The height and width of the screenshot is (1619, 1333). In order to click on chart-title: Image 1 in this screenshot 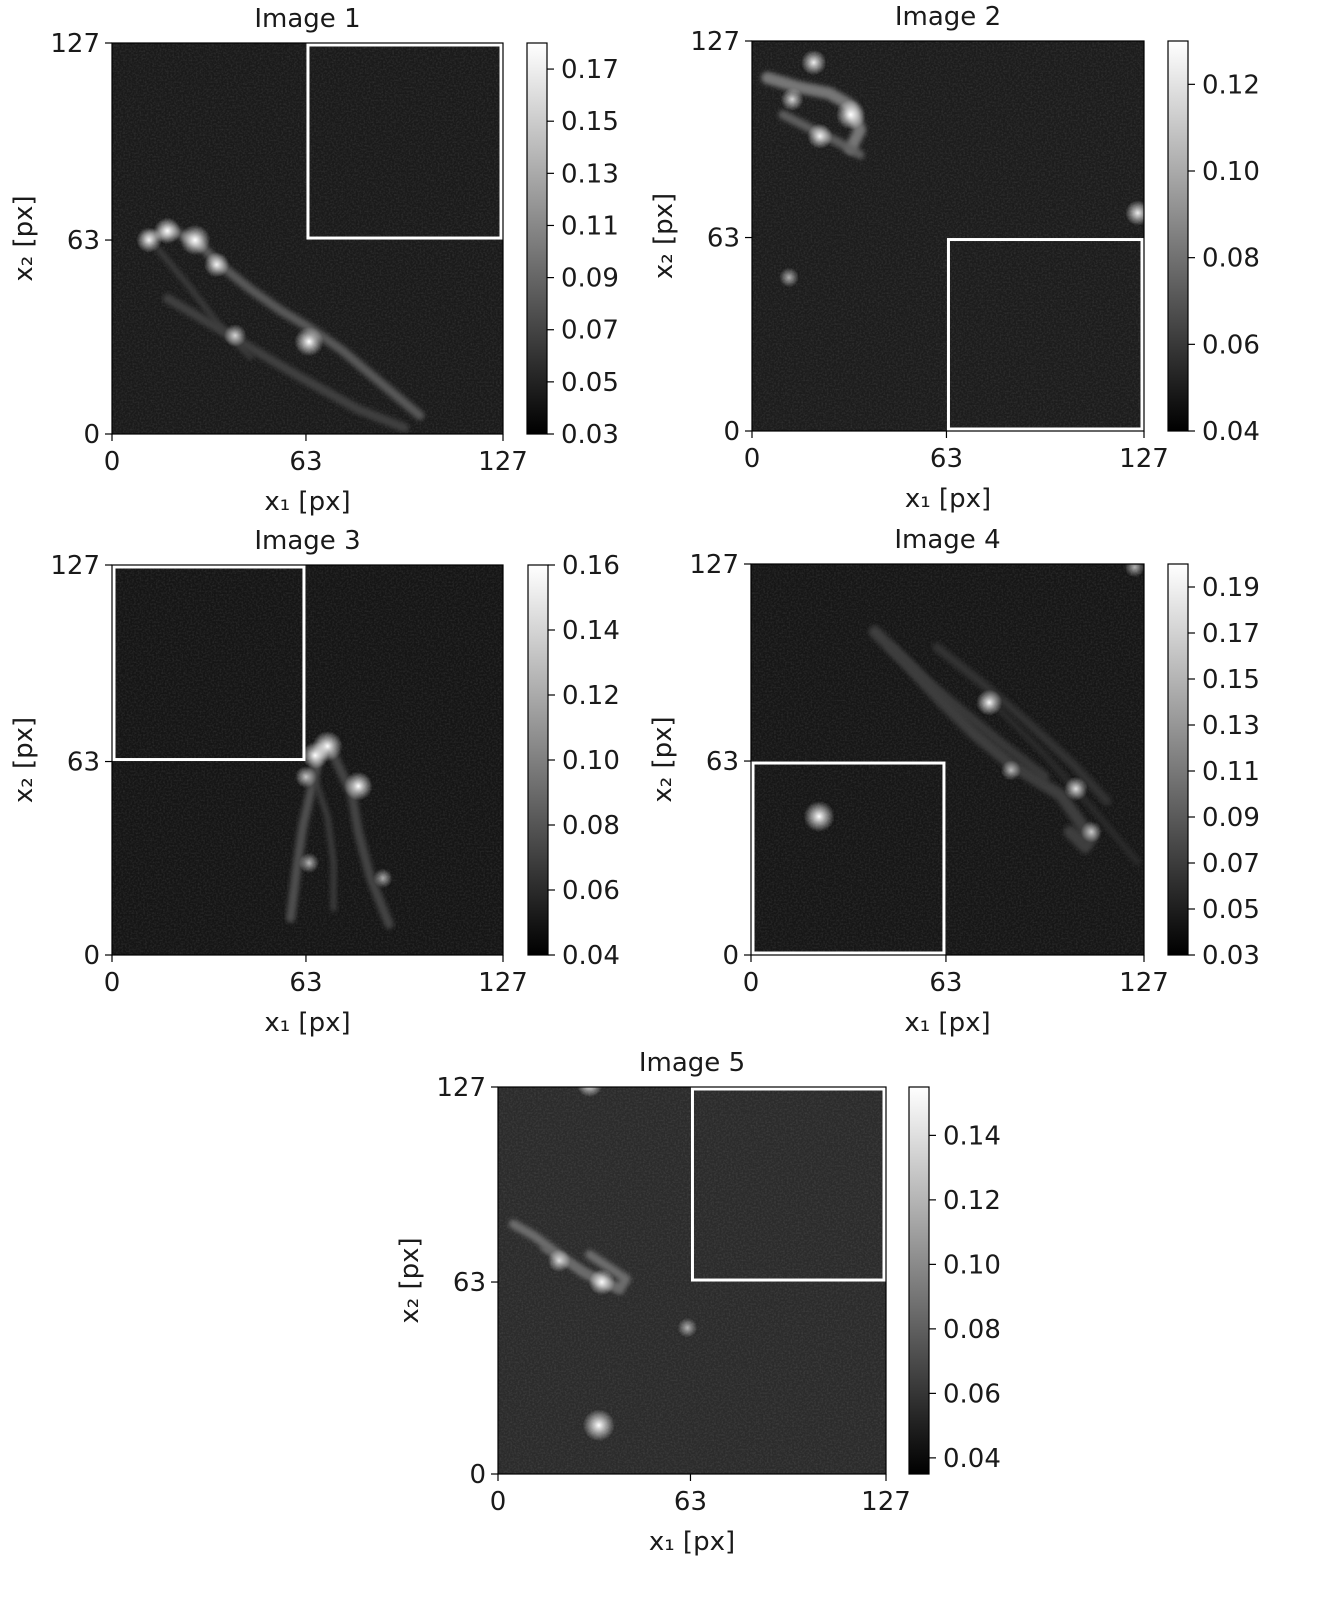, I will do `click(307, 19)`.